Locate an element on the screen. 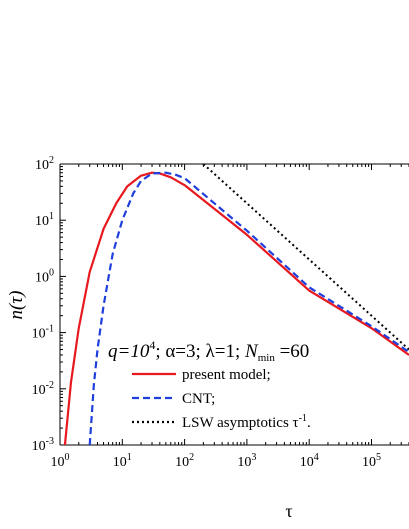 The width and height of the screenshot is (409, 529). legend-label-3: LSW asymptotics τ-1. is located at coordinates (246, 422).